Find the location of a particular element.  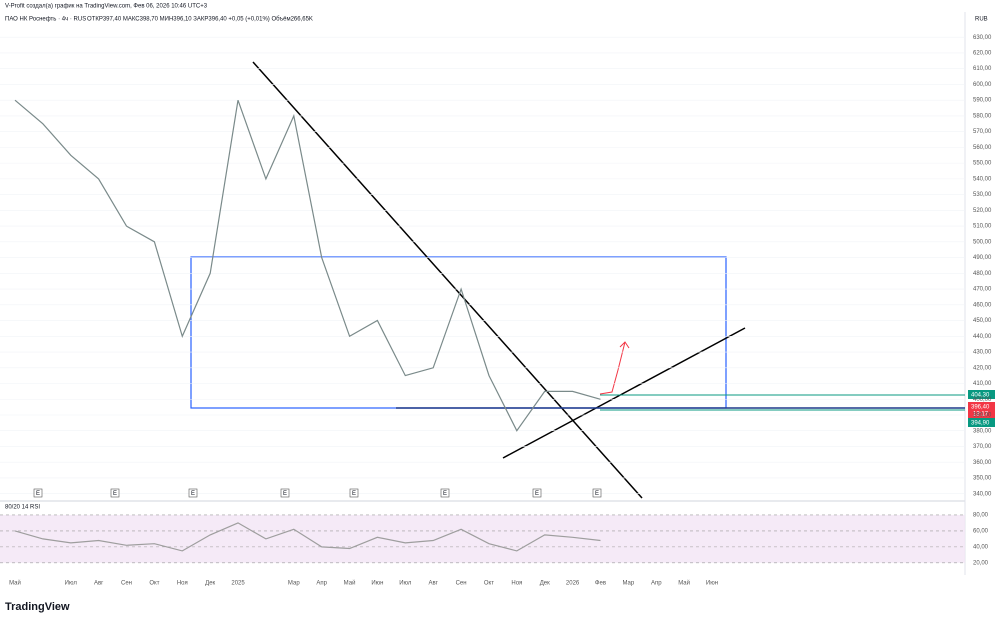

y-tick-label: 590,00 is located at coordinates (982, 101).